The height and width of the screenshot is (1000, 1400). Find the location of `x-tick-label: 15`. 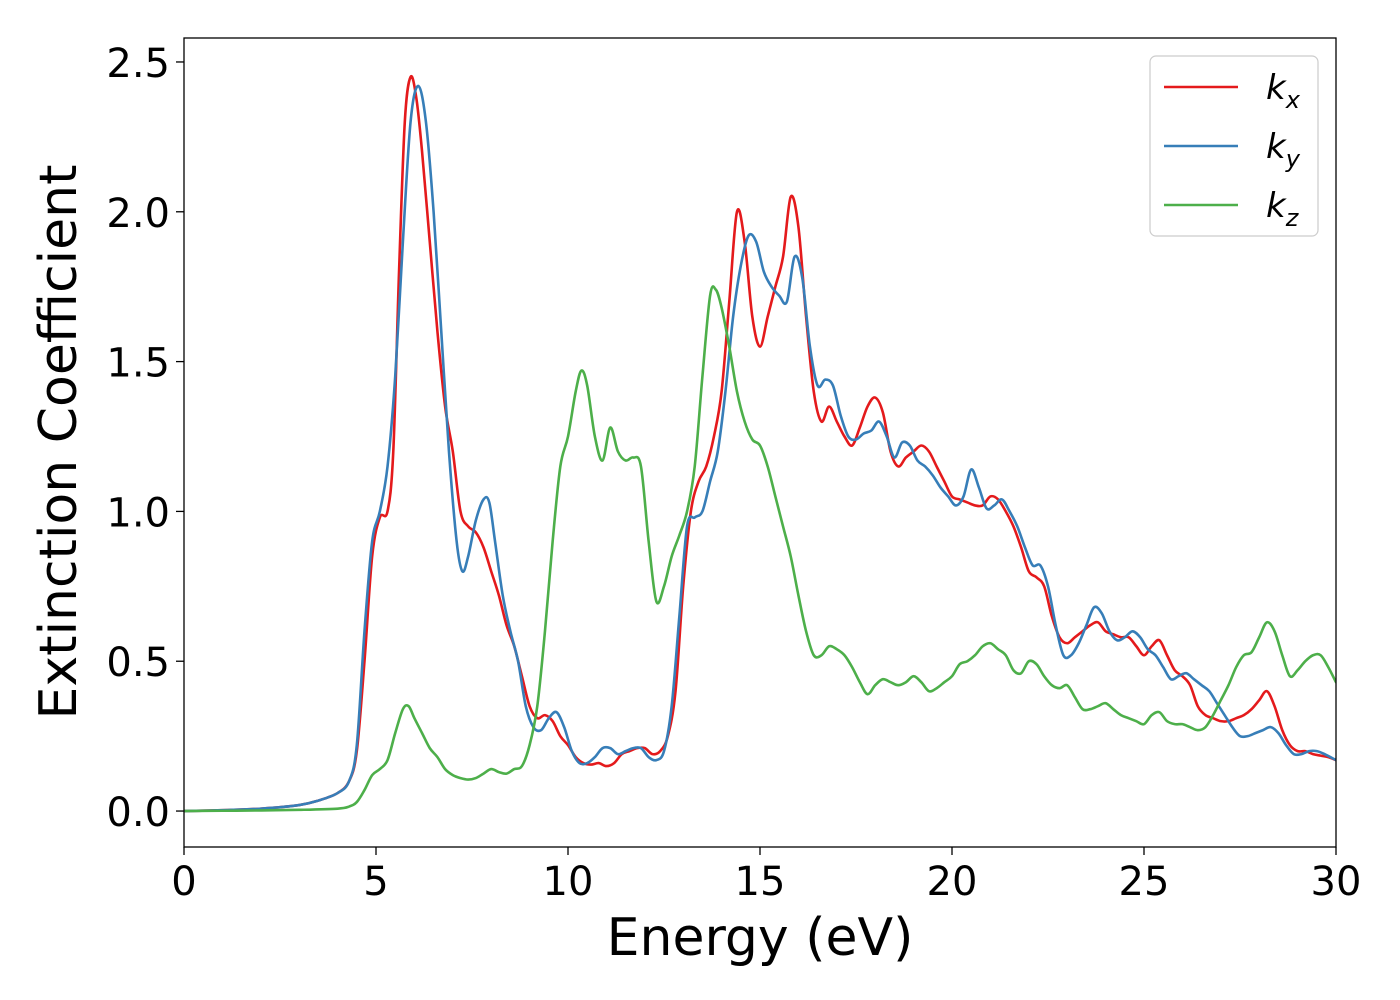

x-tick-label: 15 is located at coordinates (760, 882).